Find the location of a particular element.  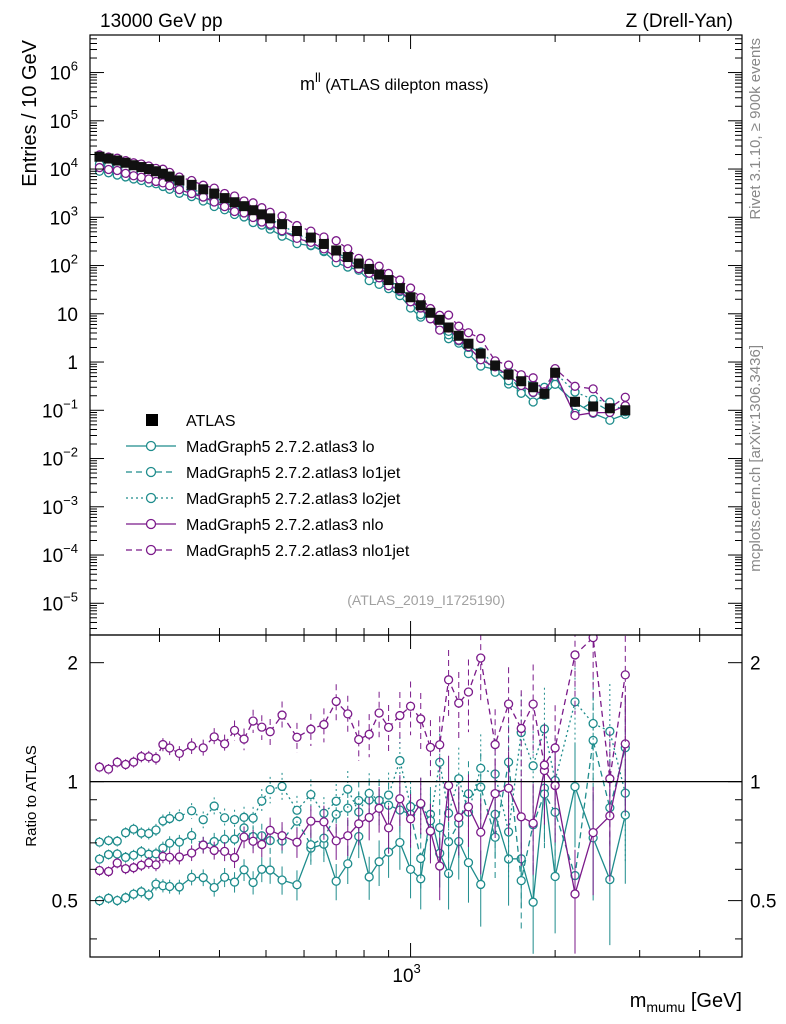

y-tick-label-exp: −3 is located at coordinates (70, 500).